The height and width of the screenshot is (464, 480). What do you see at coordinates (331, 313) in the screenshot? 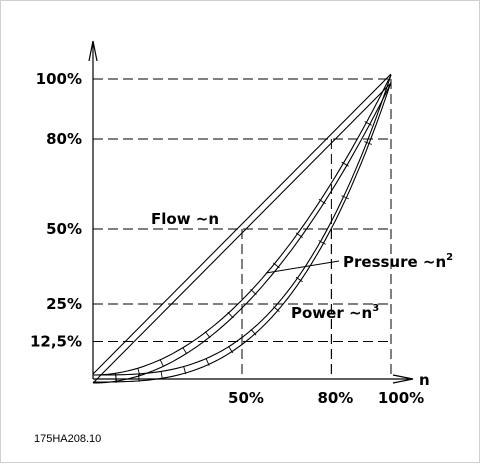
I see `power-label-text: Power ~n` at bounding box center [331, 313].